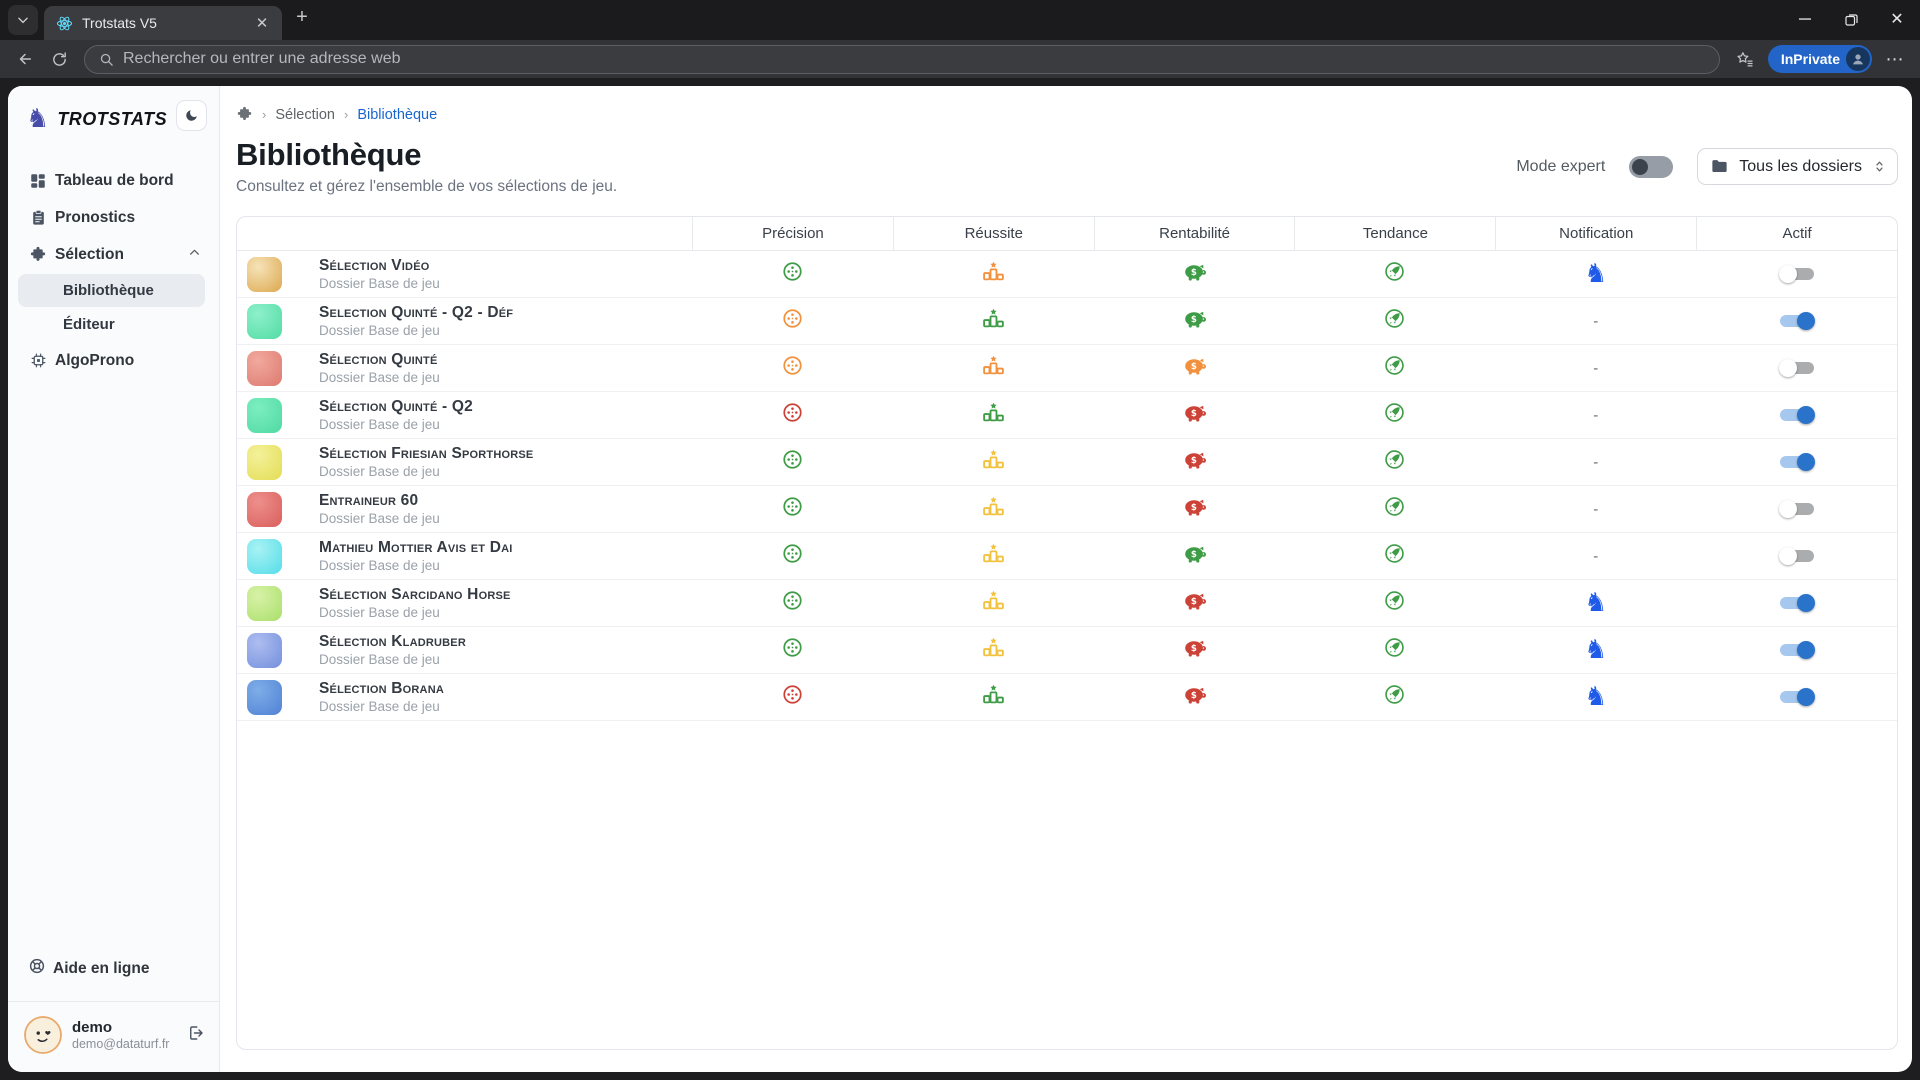  Describe the element at coordinates (397, 114) in the screenshot. I see `breadcrumb-current: Bibliothèque` at that location.